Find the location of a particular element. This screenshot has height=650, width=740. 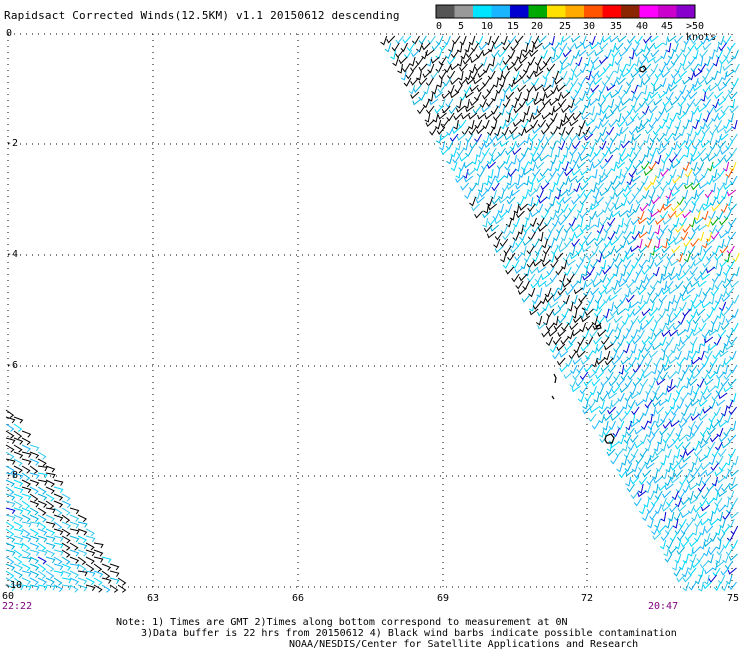

scale-frame is located at coordinates (565, 11).